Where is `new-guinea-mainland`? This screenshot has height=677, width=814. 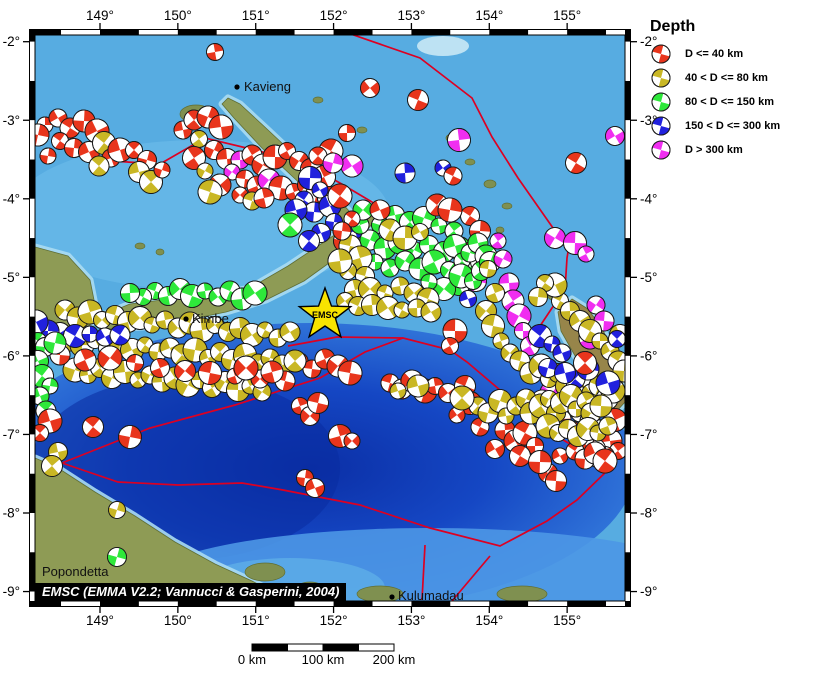
new-guinea-mainland is located at coordinates (163, 529).